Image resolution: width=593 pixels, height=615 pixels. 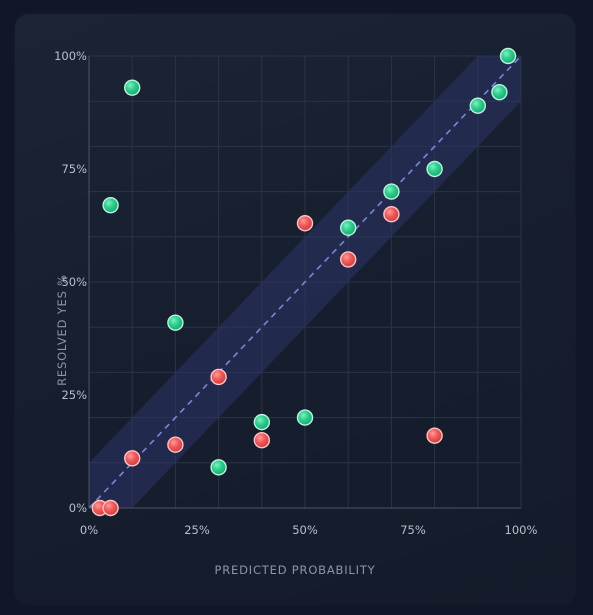 What do you see at coordinates (74, 169) in the screenshot?
I see `y-tick-label: 75%` at bounding box center [74, 169].